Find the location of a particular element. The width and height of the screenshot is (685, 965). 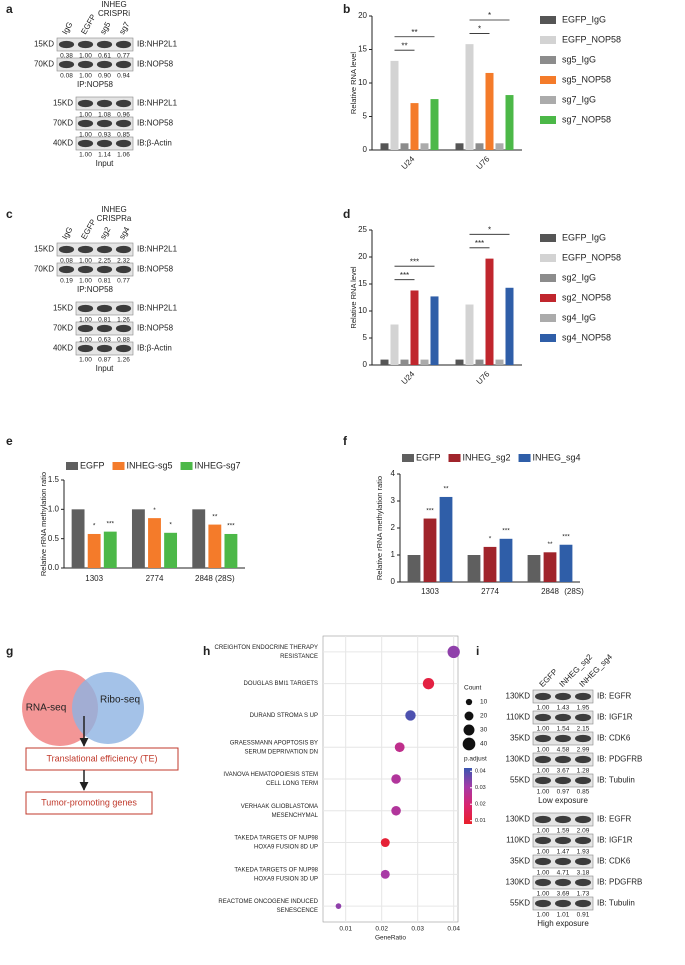

legend-label: sg2_IgG is located at coordinates (579, 277).